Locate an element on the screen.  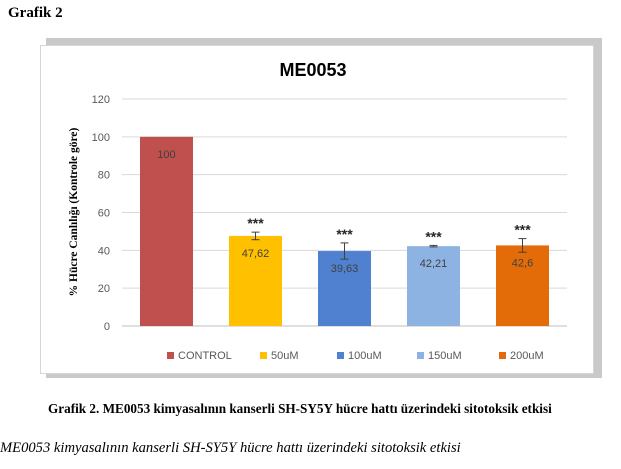
legend-entry-control: CONTROL is located at coordinates (205, 356).